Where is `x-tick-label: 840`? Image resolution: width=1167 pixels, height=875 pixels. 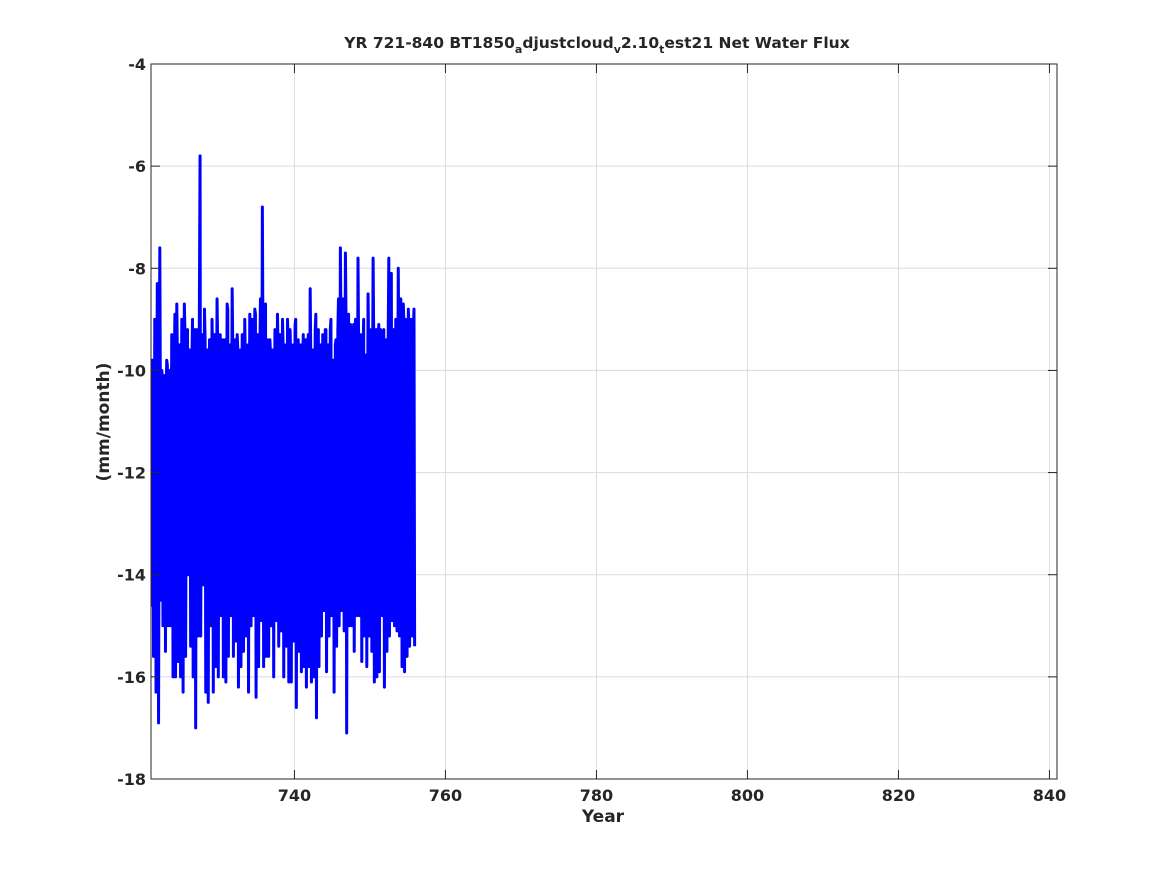 x-tick-label: 840 is located at coordinates (1049, 795).